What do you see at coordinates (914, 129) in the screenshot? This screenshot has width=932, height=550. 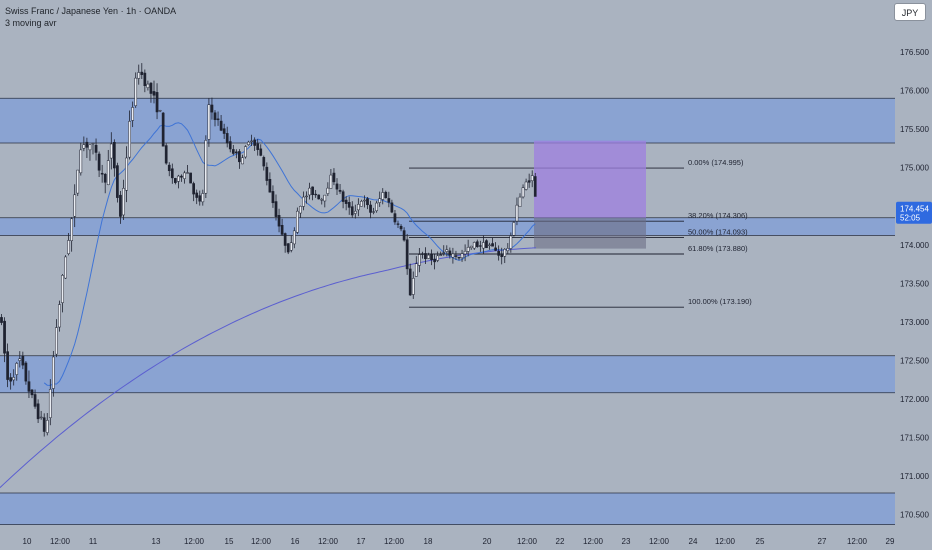 I see `y-tick-label: 175.500` at bounding box center [914, 129].